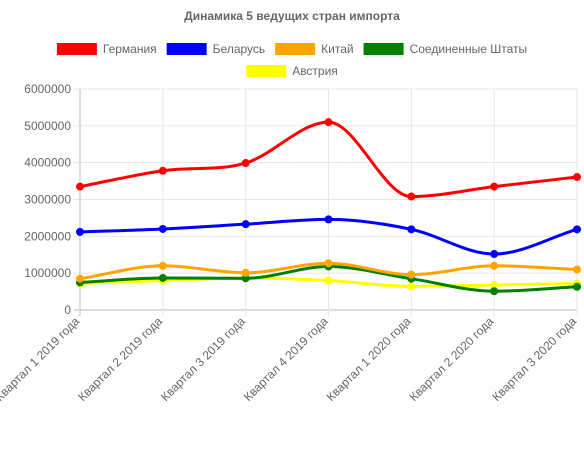  I want to click on legend-label: Австрия, so click(315, 71).